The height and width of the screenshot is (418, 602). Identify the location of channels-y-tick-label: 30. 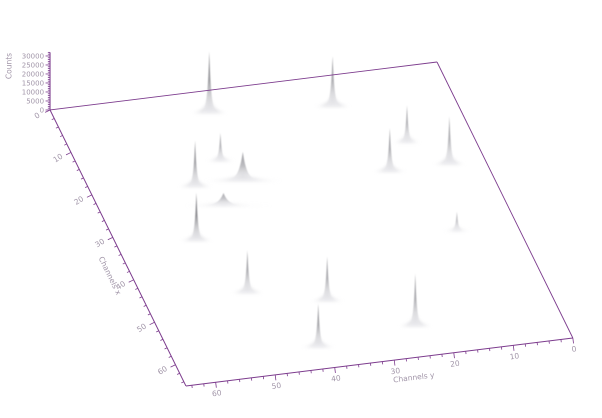
(395, 371).